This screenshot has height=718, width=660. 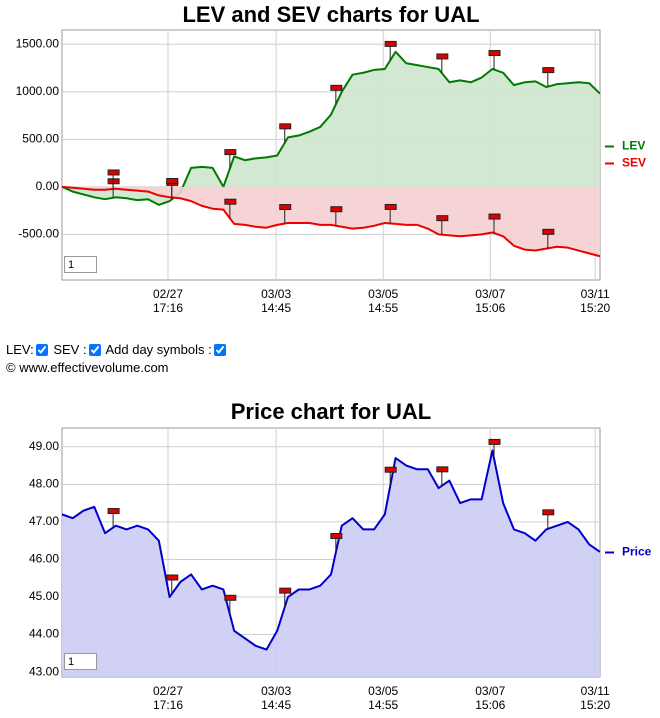 What do you see at coordinates (94, 350) in the screenshot?
I see `sev-checkbox` at bounding box center [94, 350].